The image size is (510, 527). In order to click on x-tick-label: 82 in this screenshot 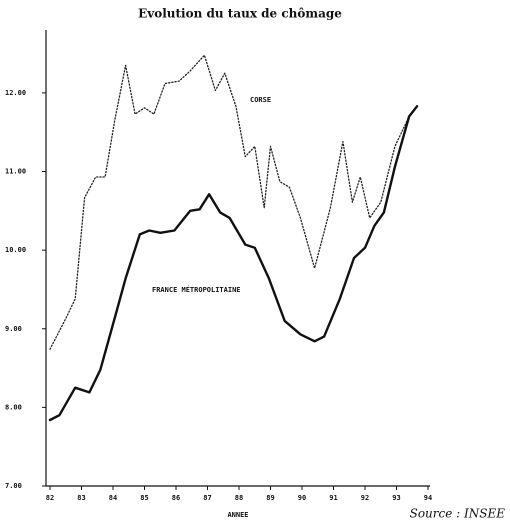, I will do `click(50, 498)`.